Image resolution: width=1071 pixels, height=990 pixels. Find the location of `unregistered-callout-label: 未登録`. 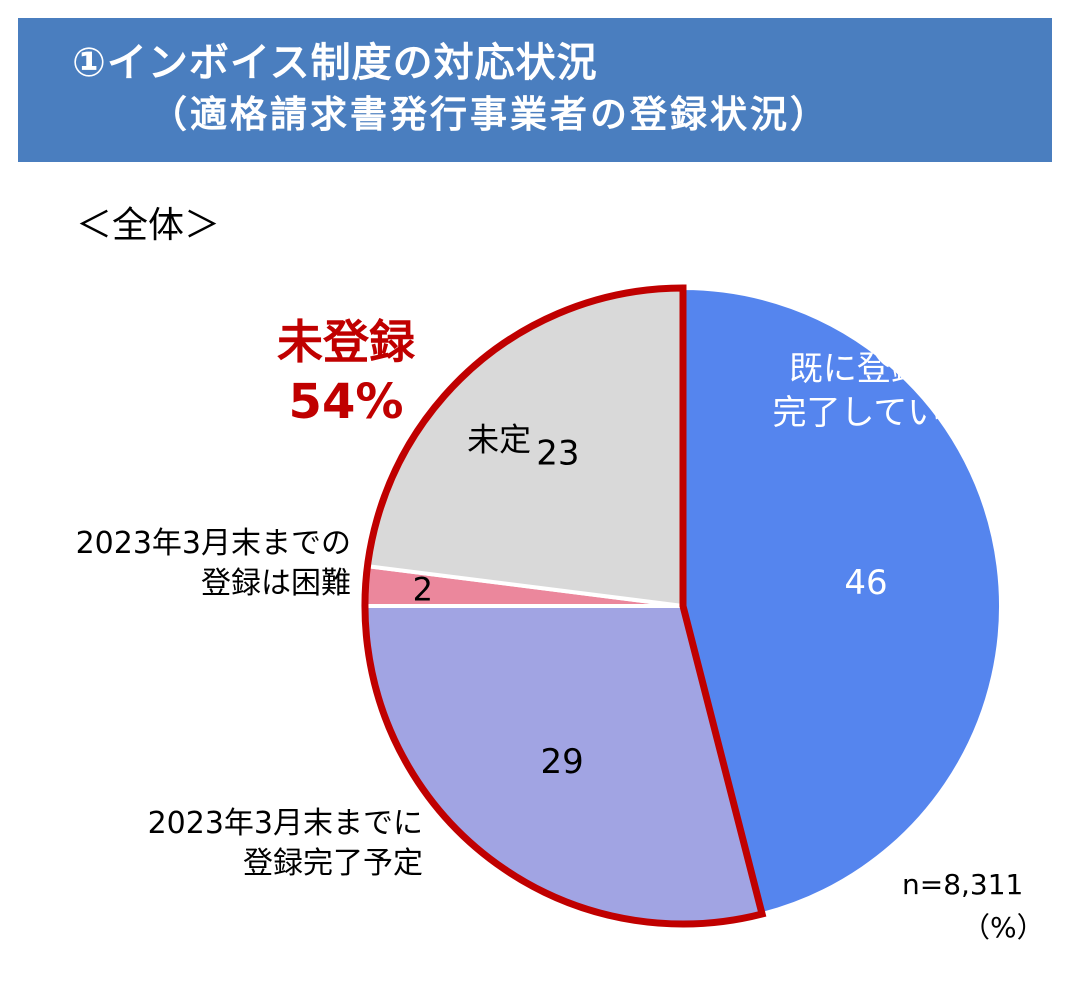

unregistered-callout-label: 未登録 is located at coordinates (346, 342).